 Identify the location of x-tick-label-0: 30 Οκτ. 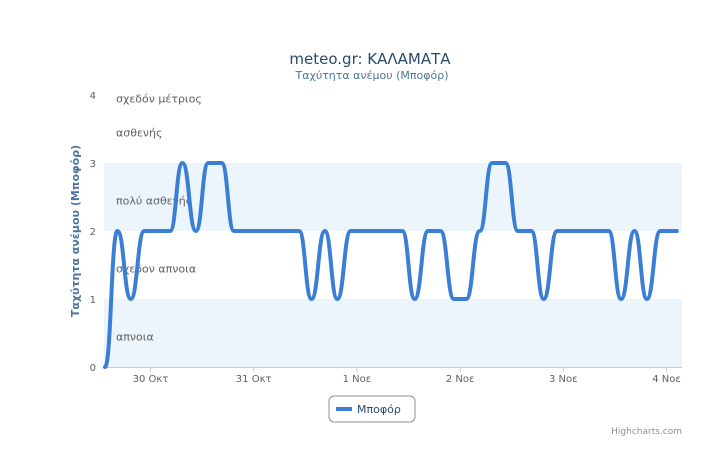
(151, 379).